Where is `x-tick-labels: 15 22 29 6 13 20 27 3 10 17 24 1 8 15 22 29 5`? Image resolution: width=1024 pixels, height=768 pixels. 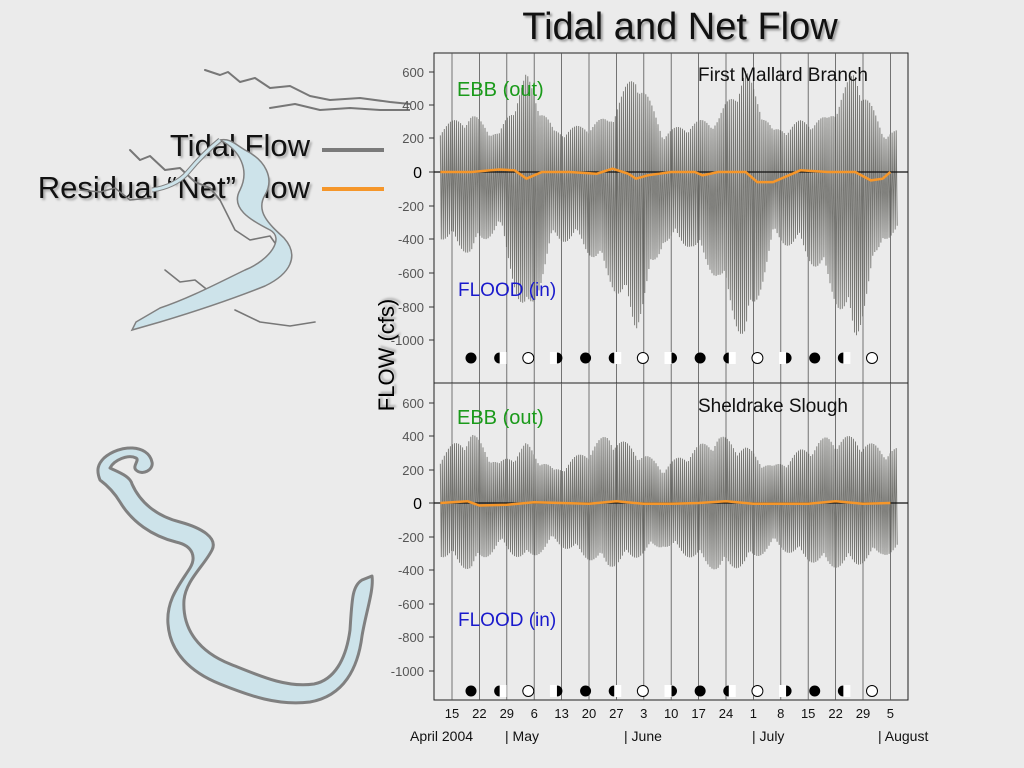
x-tick-labels: 15 22 29 6 13 20 27 3 10 17 24 1 8 15 22 29 5 is located at coordinates (669, 713).